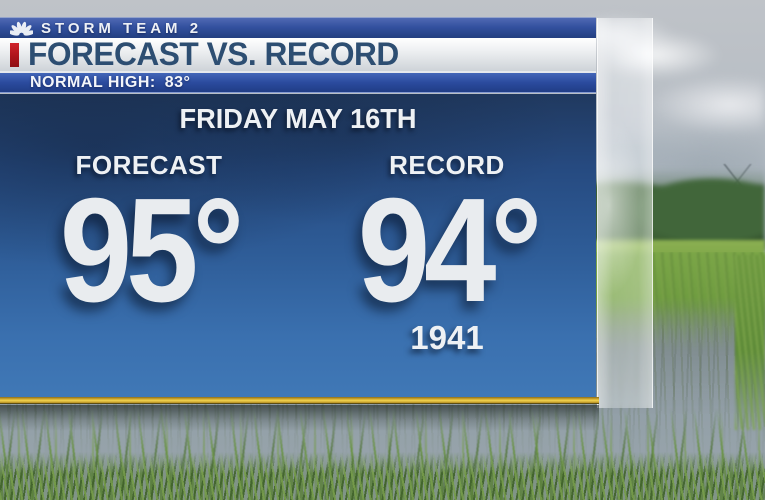  Describe the element at coordinates (625, 213) in the screenshot. I see `frosted-glass-strip` at that location.